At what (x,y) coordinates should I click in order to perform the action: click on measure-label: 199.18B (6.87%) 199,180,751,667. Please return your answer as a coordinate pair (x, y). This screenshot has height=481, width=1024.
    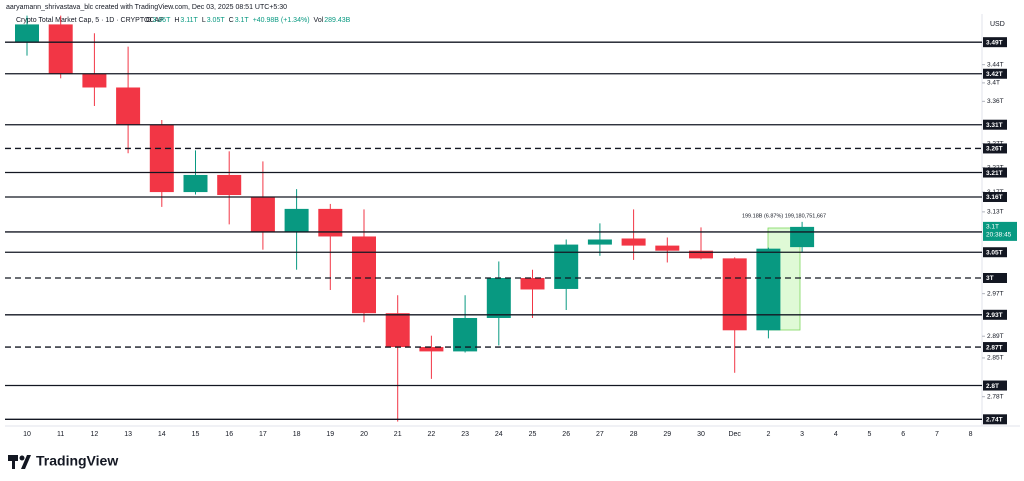
    Looking at the image, I should click on (784, 216).